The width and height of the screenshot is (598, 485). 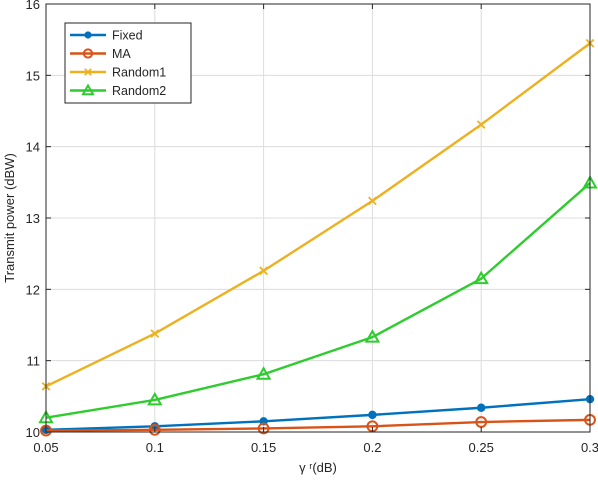 What do you see at coordinates (263, 447) in the screenshot?
I see `x-tick-label: 0.15` at bounding box center [263, 447].